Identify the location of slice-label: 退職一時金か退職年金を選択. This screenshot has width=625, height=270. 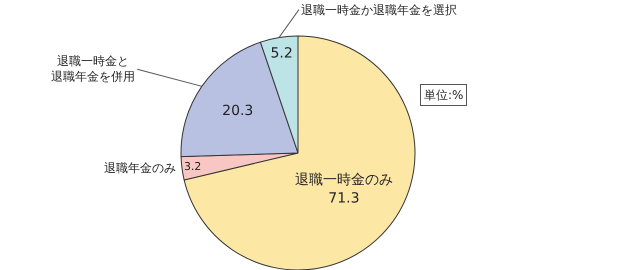
(379, 10).